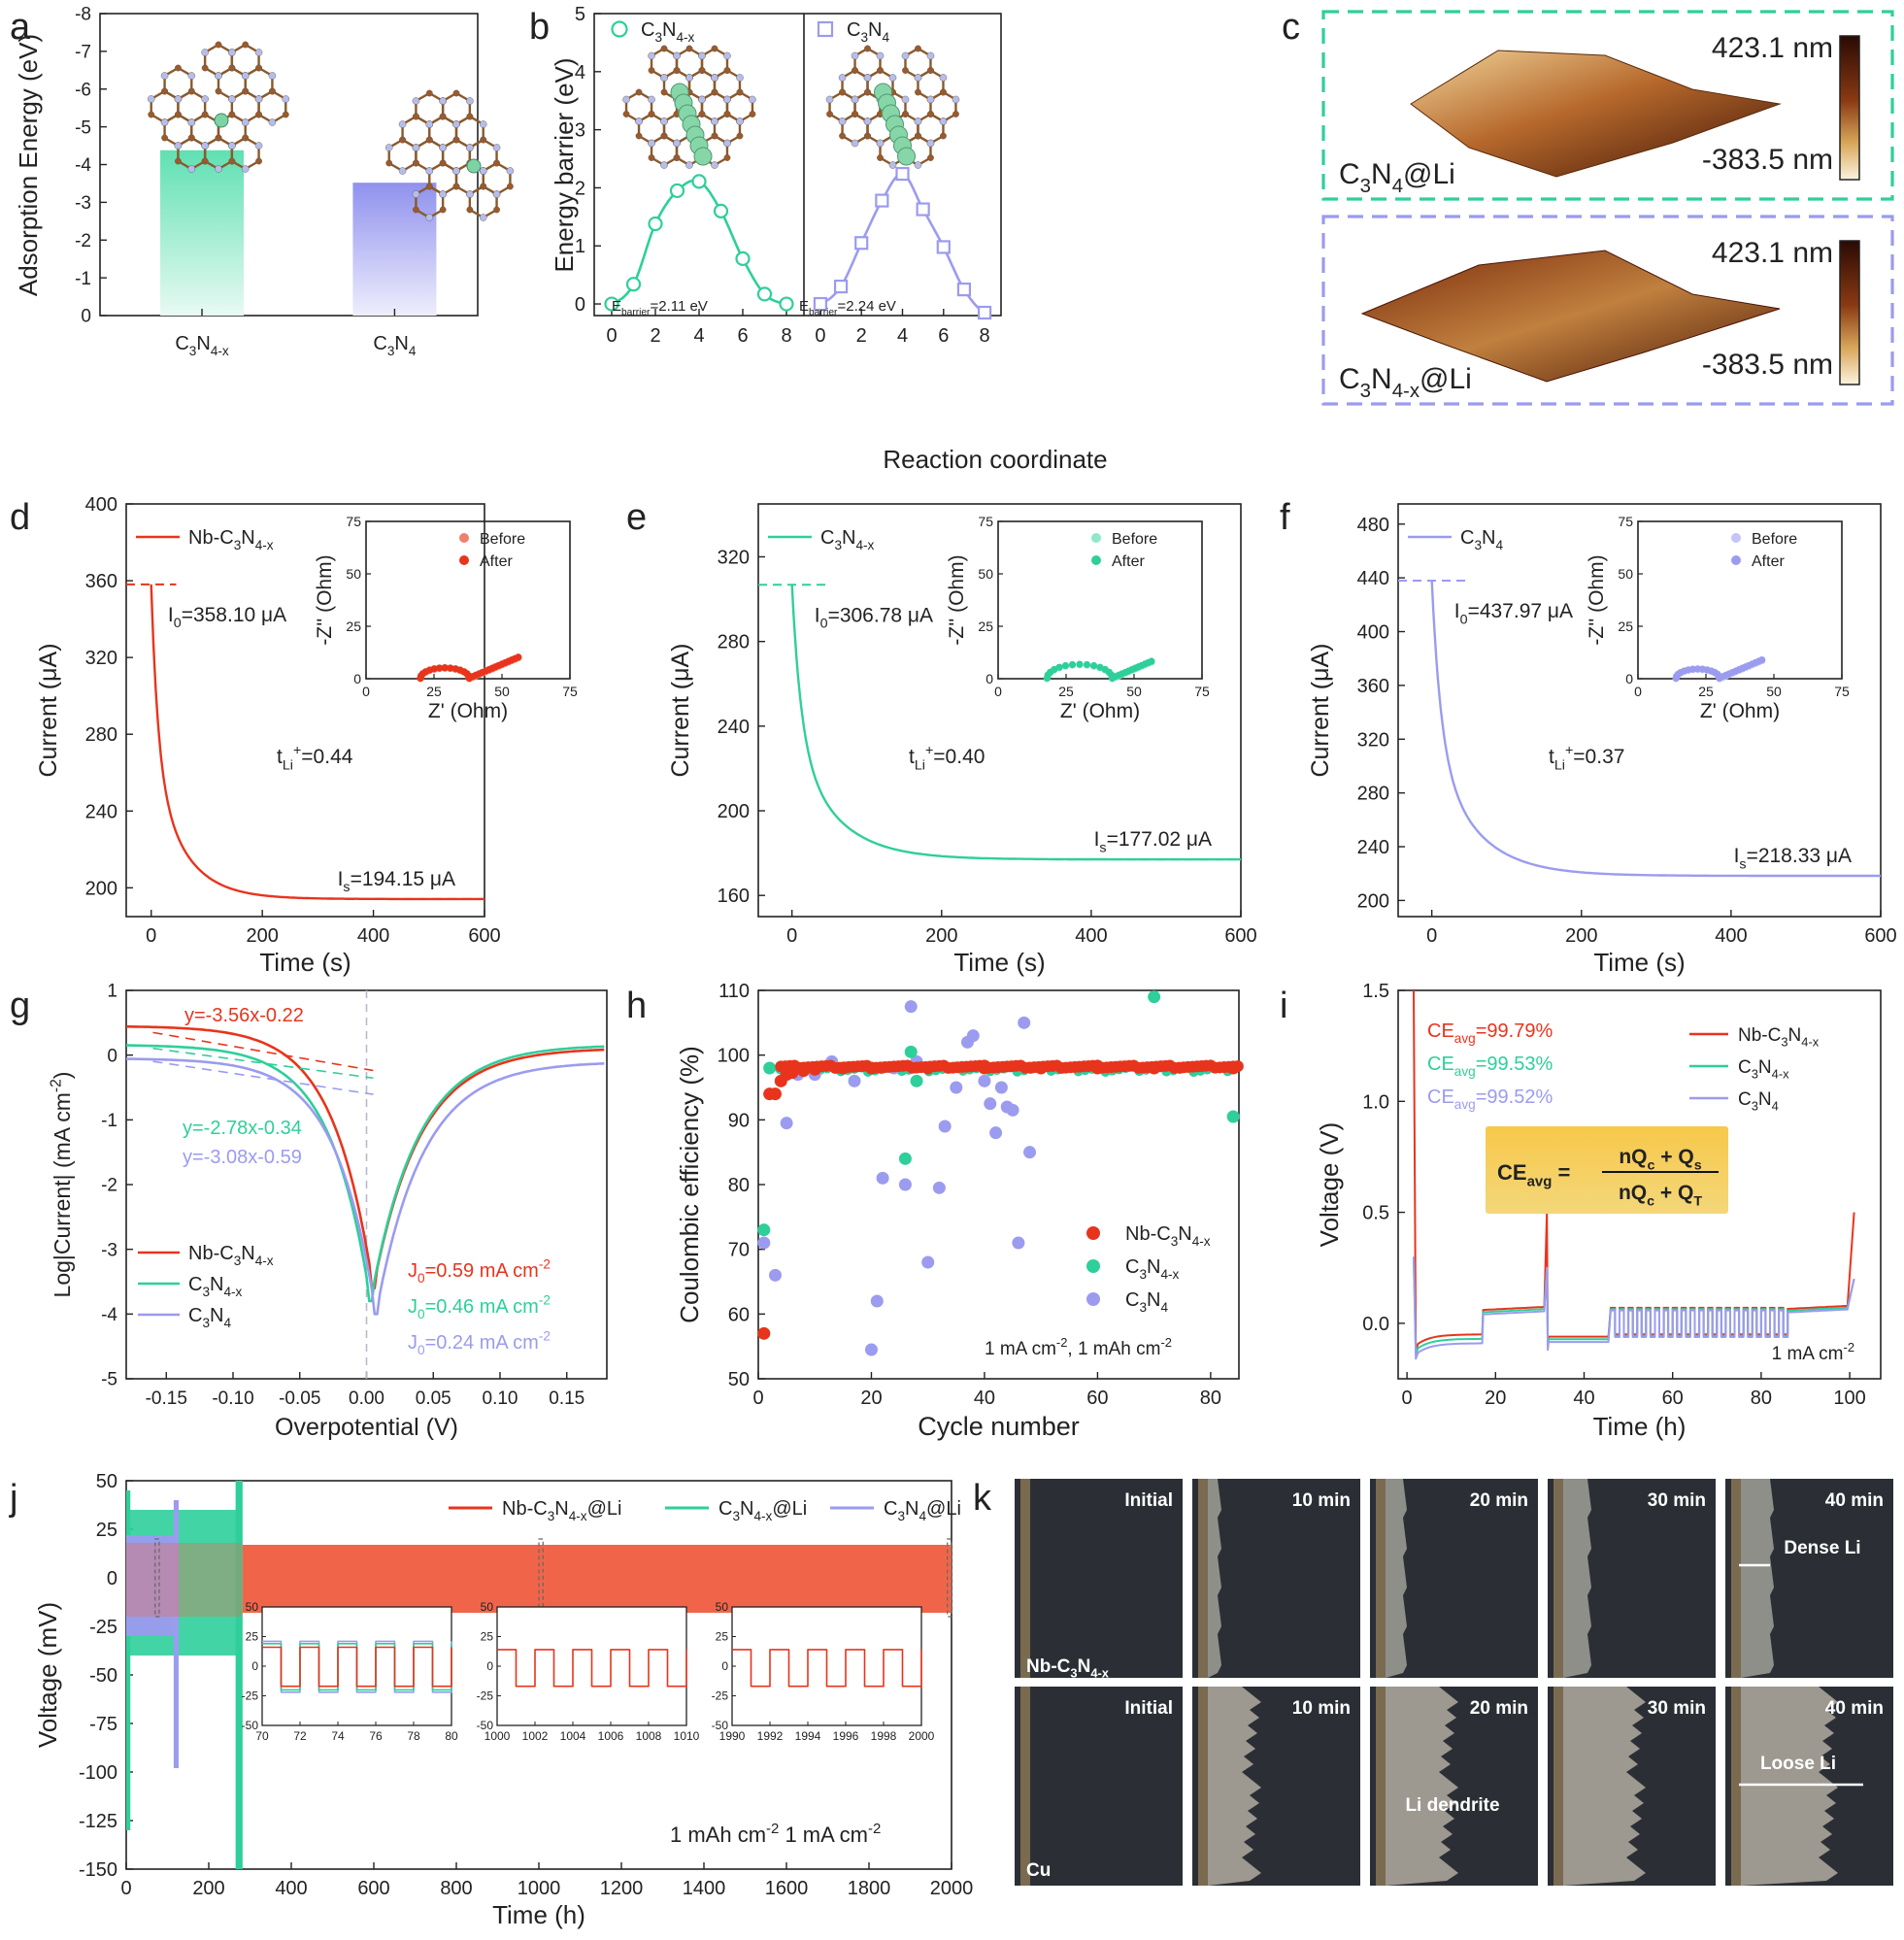  I want to click on panel-e-inset-ylabel: -Z'' (Ohm), so click(957, 599).